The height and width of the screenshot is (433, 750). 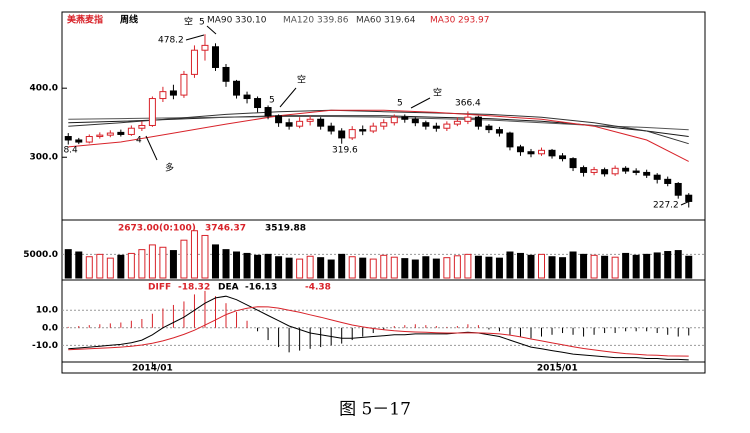 What do you see at coordinates (251, 21) in the screenshot?
I see `legend-value: 330.10` at bounding box center [251, 21].